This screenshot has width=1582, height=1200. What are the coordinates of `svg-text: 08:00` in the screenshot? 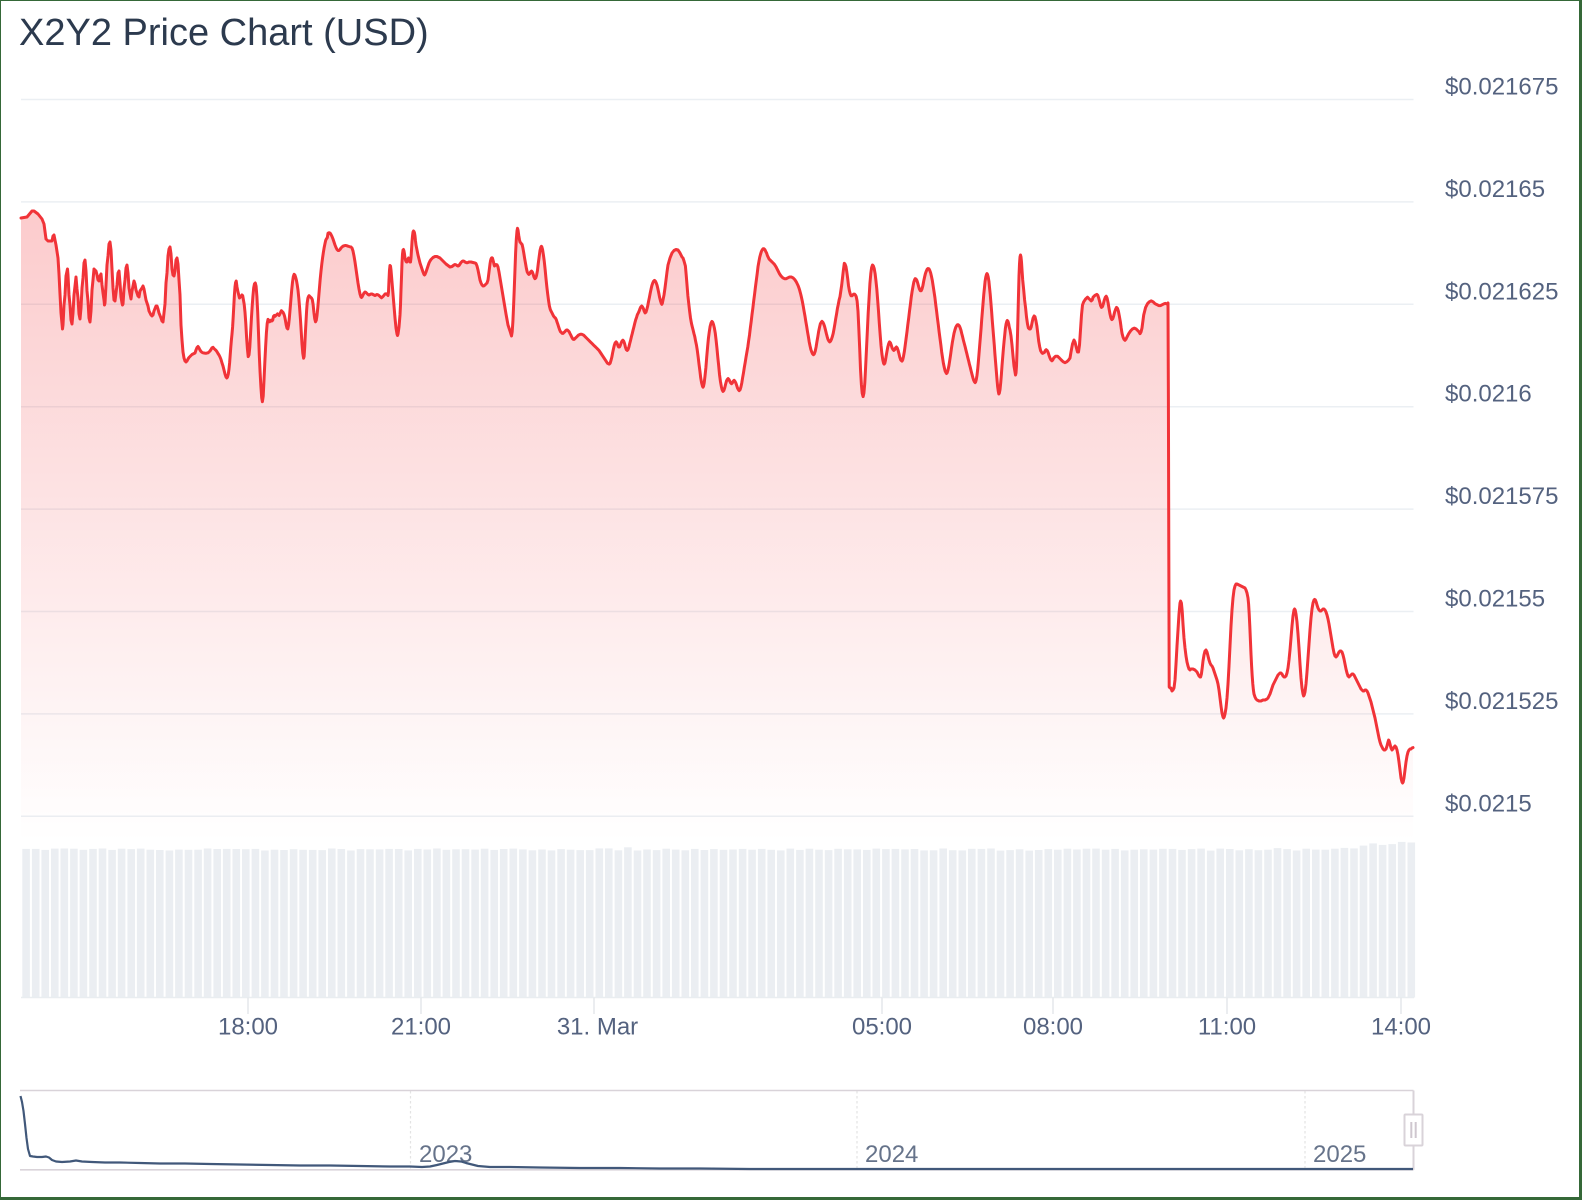 It's located at (1053, 1027).